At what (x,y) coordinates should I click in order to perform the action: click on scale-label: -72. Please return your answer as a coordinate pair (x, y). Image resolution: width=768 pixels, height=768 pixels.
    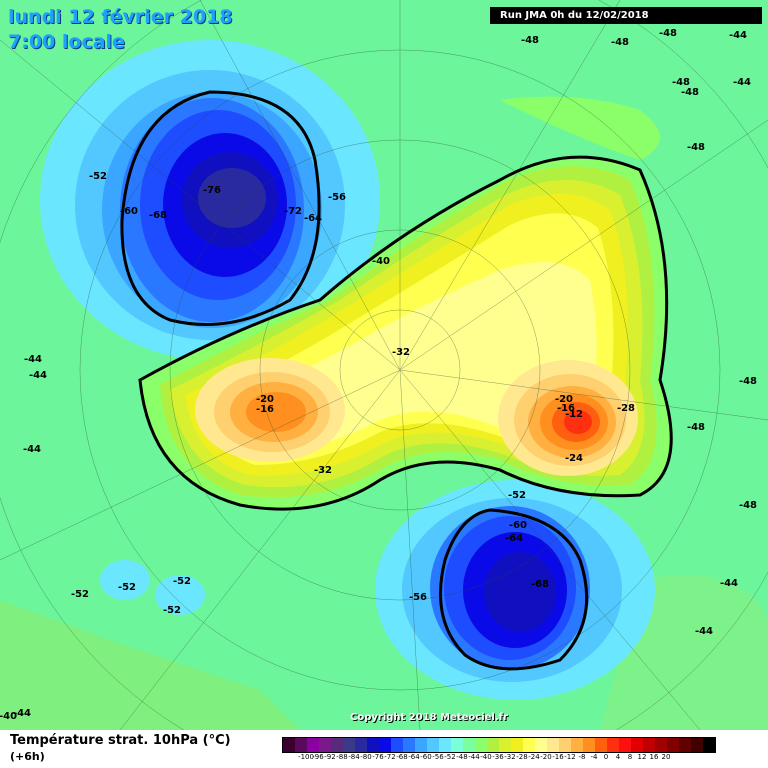
    Looking at the image, I should click on (390, 757).